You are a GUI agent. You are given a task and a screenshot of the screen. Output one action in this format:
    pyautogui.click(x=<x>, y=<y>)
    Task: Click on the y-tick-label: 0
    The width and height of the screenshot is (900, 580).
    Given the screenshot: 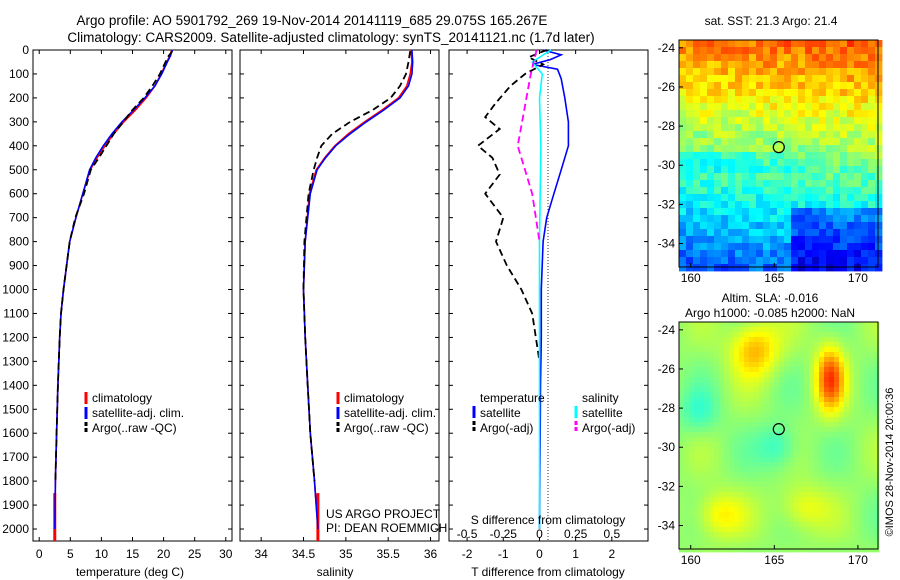 What is the action you would take?
    pyautogui.click(x=25, y=50)
    